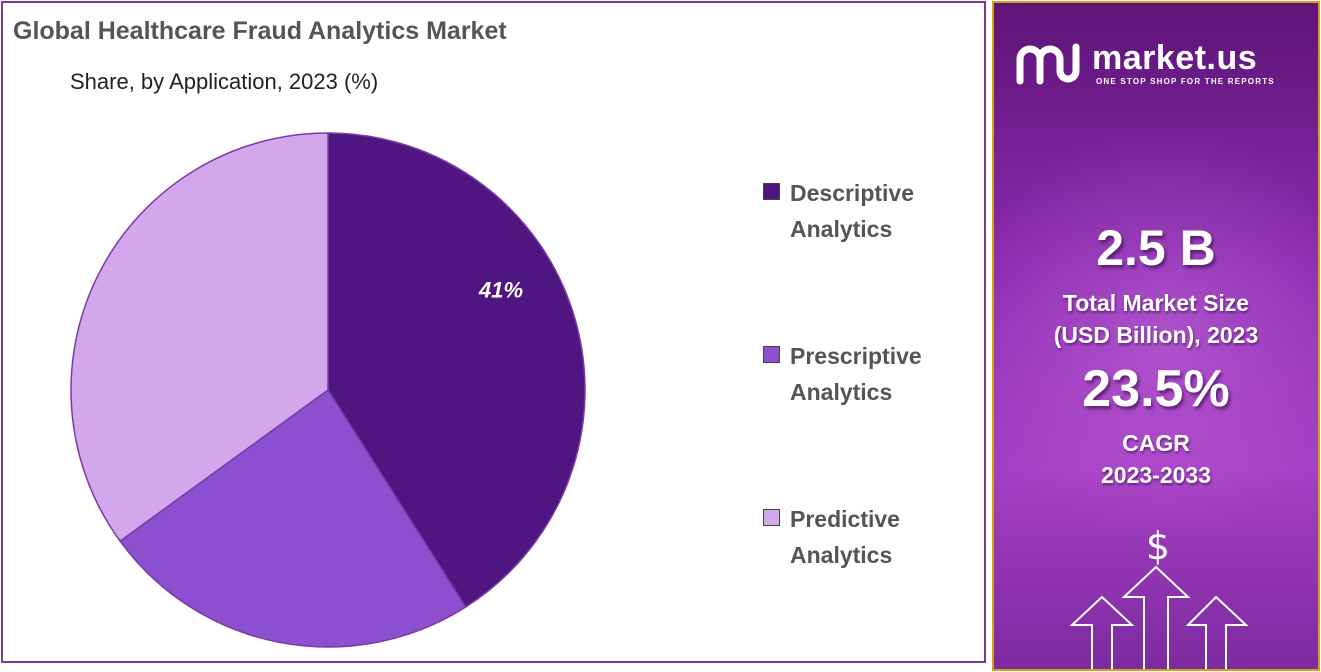 The height and width of the screenshot is (672, 1321). I want to click on dollar-sign-icon: $, so click(1158, 546).